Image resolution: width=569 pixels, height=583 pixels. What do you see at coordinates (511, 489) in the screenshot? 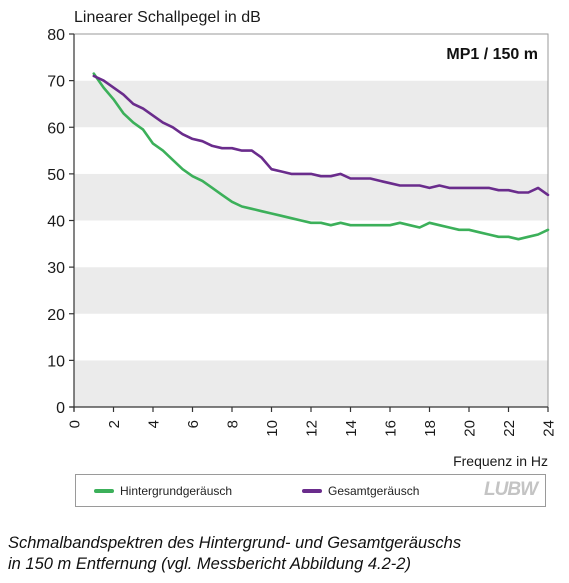
I see `lubw-logo: LUBW` at bounding box center [511, 489].